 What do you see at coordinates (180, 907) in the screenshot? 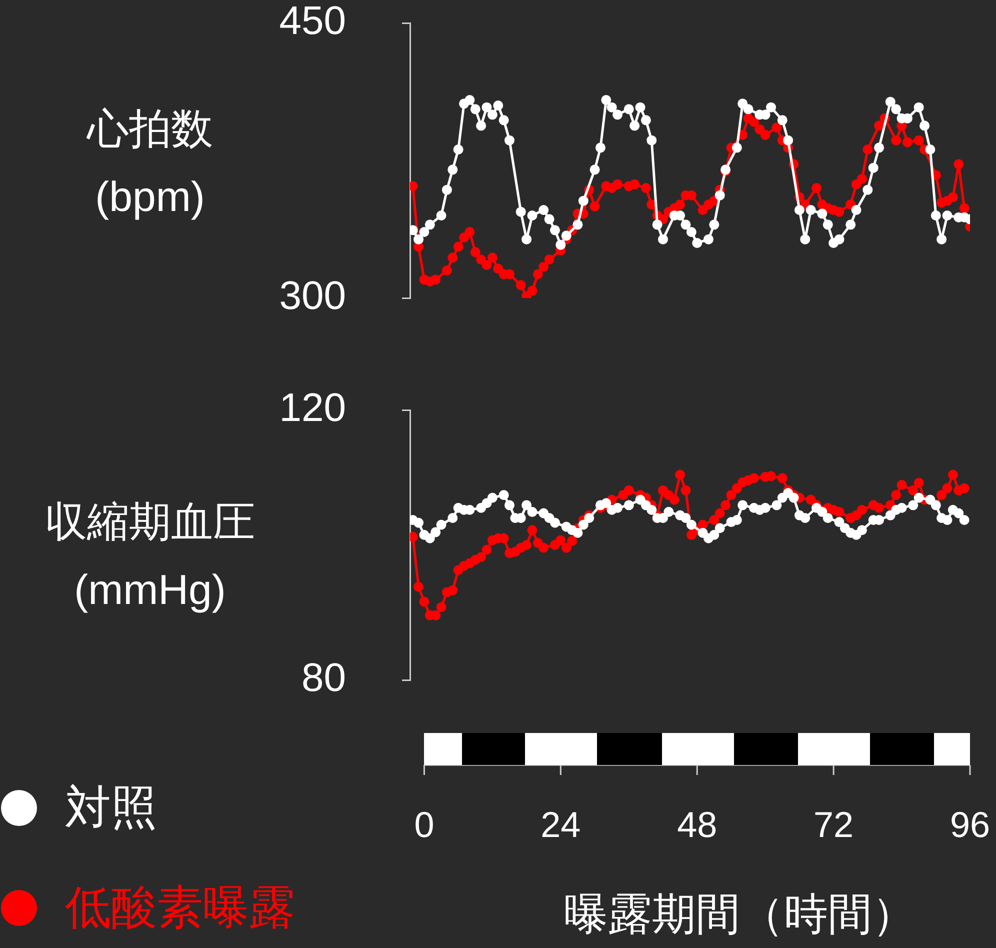
I see `legend-label: 低酸素曝露` at bounding box center [180, 907].